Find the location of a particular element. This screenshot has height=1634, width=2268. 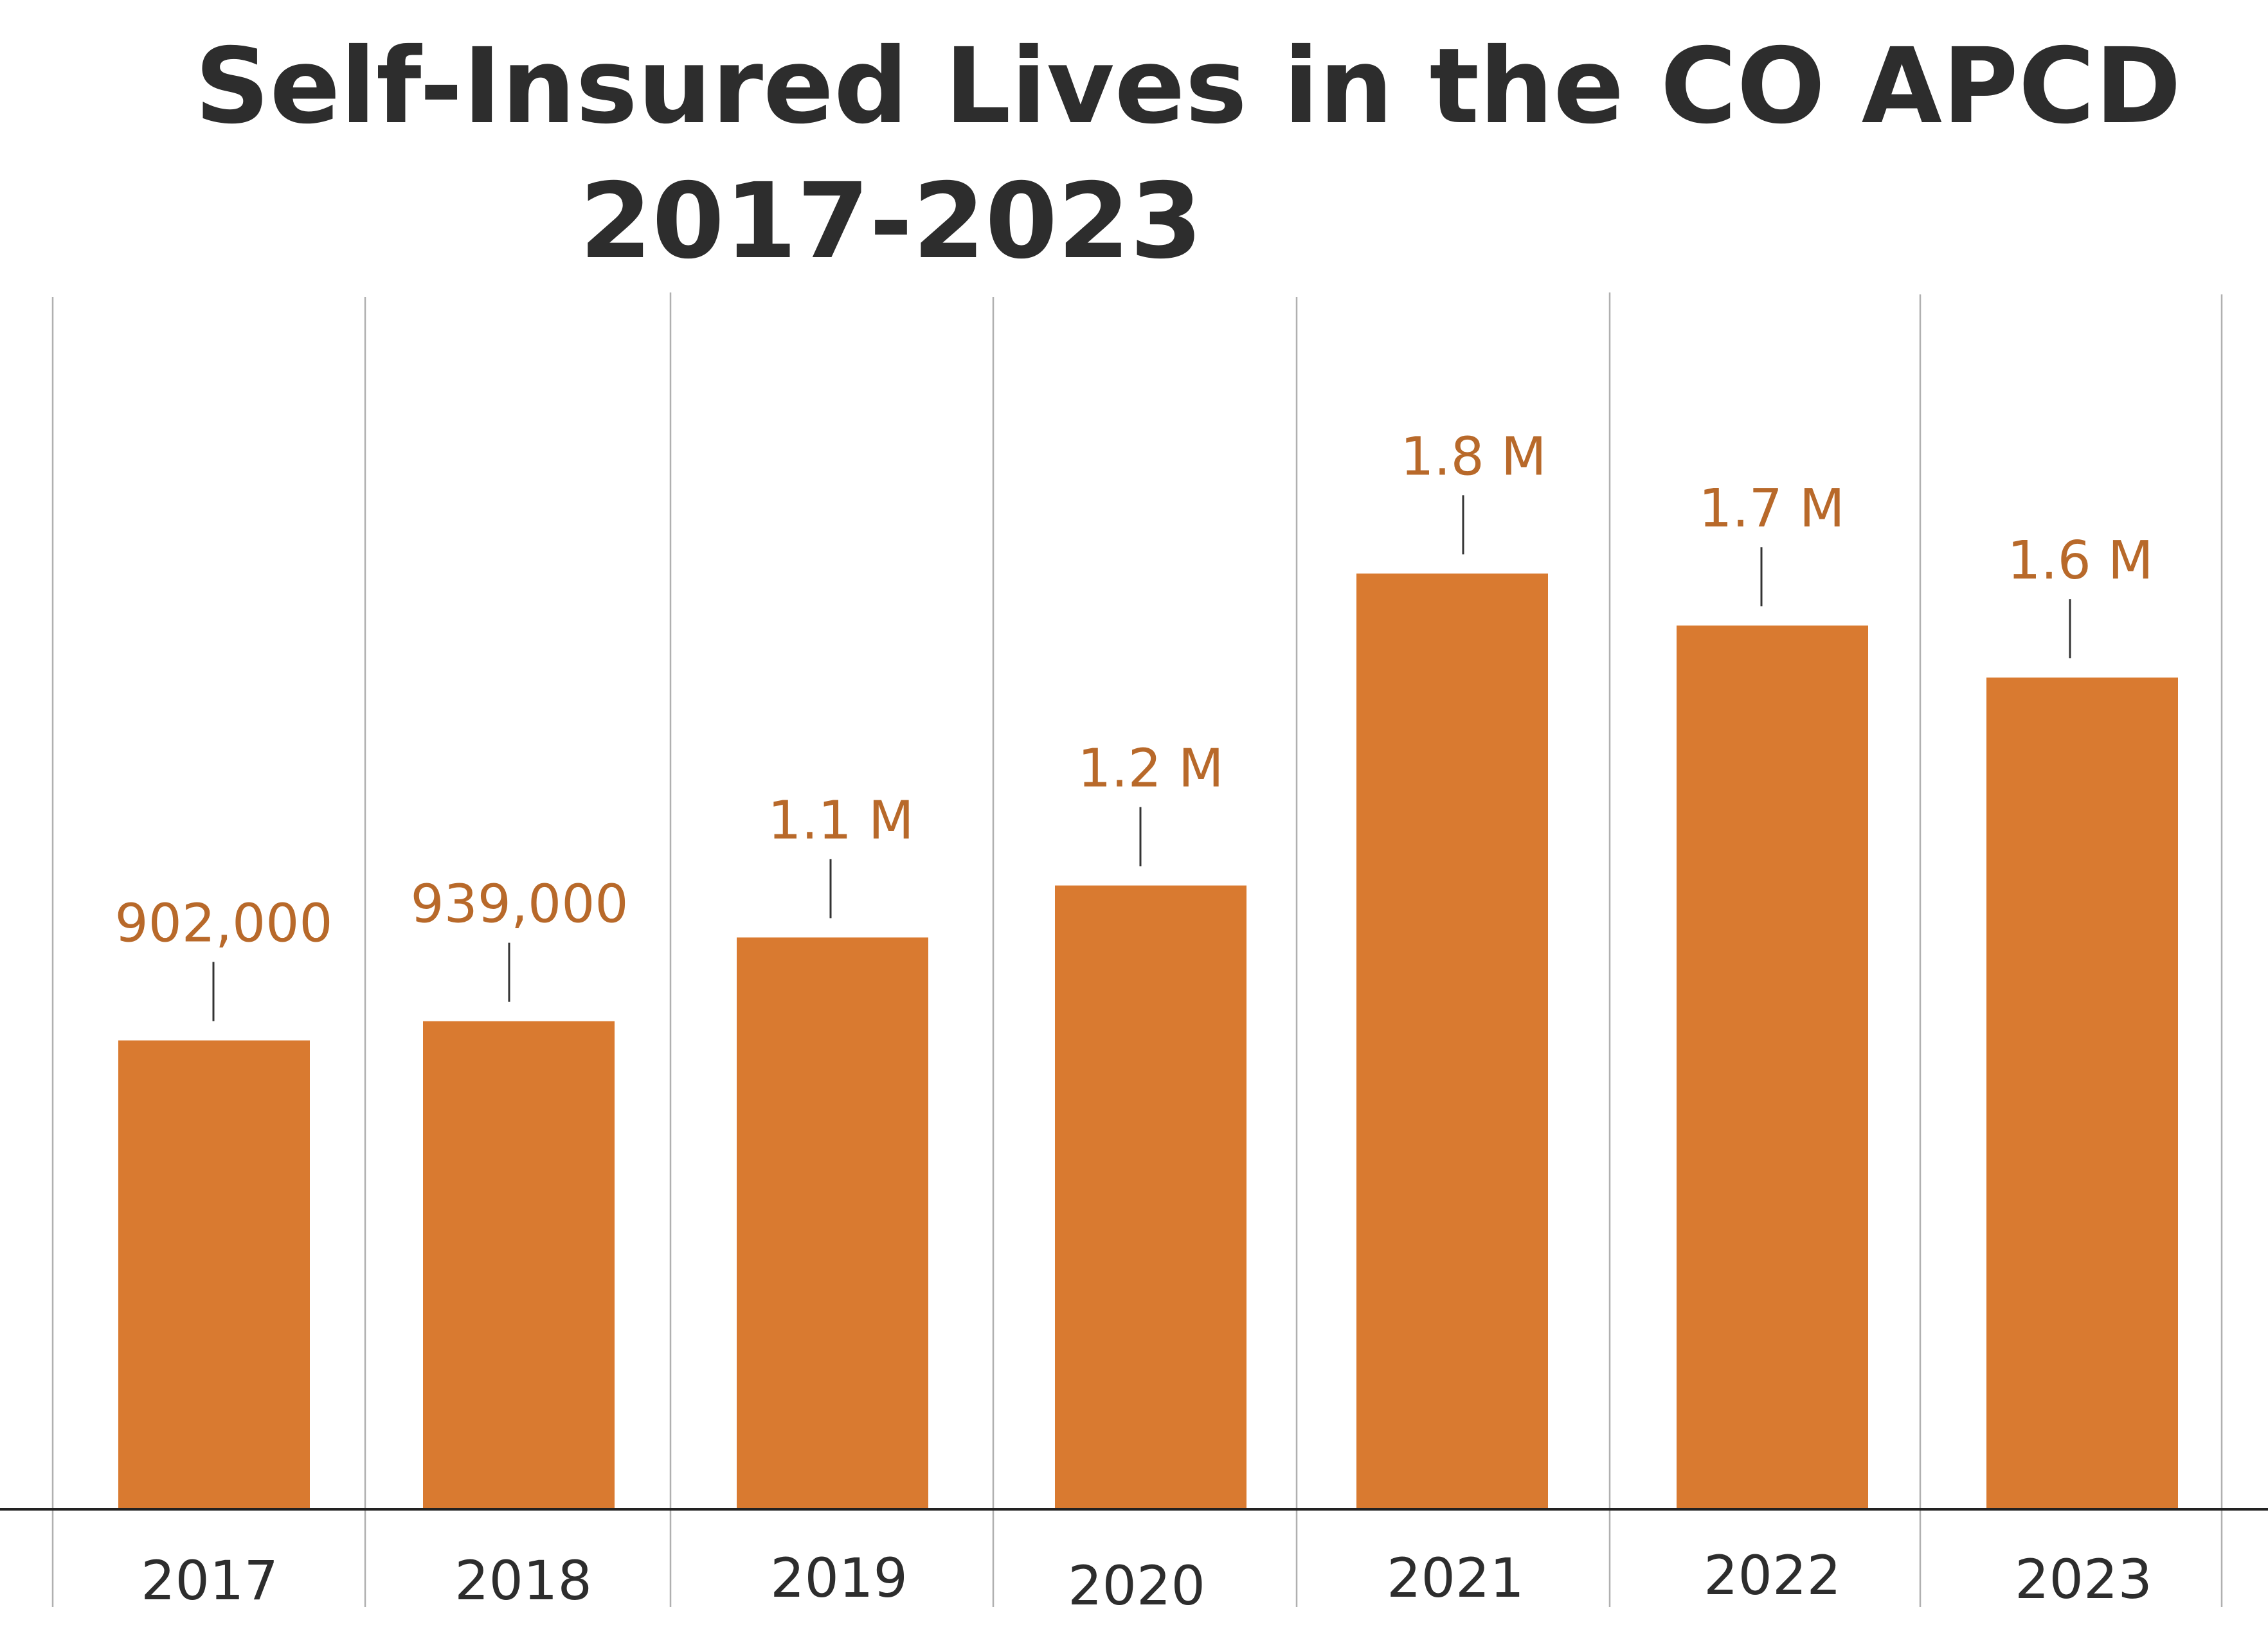

x-tick-label: 2019 is located at coordinates (839, 1578).